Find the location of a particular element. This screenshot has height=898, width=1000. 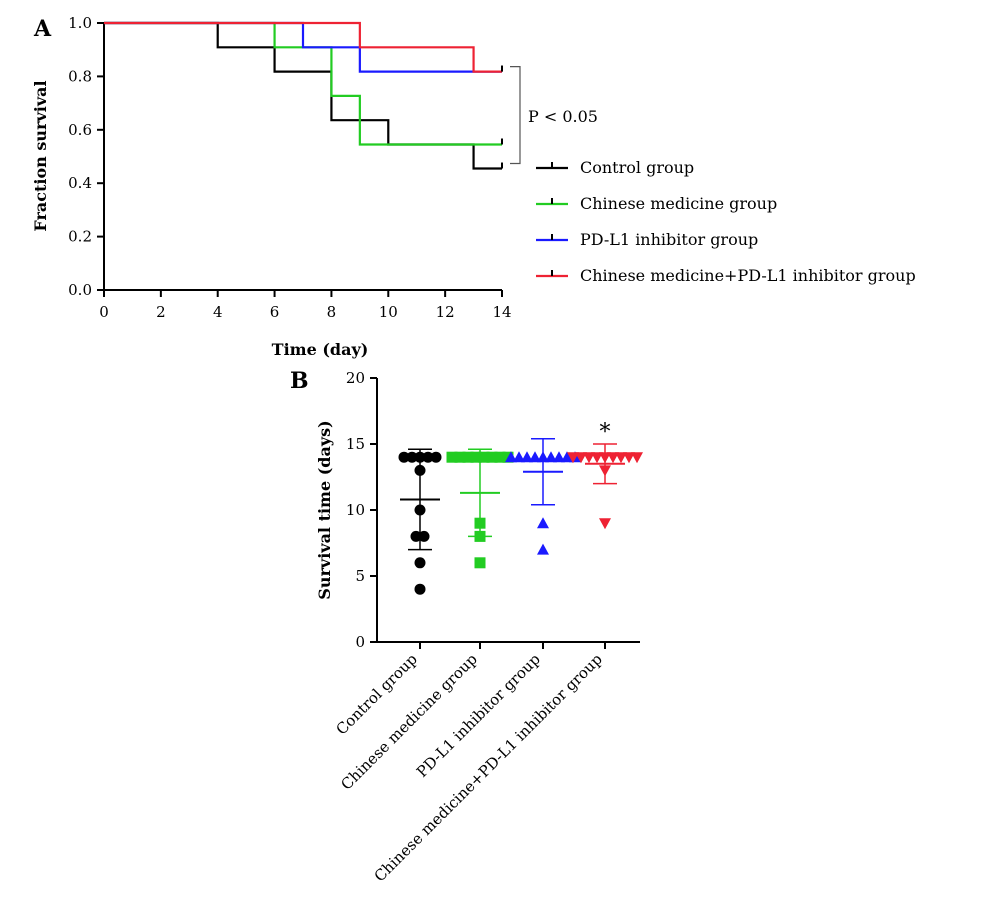

y-tick-label: 0.8 is located at coordinates (80, 76).